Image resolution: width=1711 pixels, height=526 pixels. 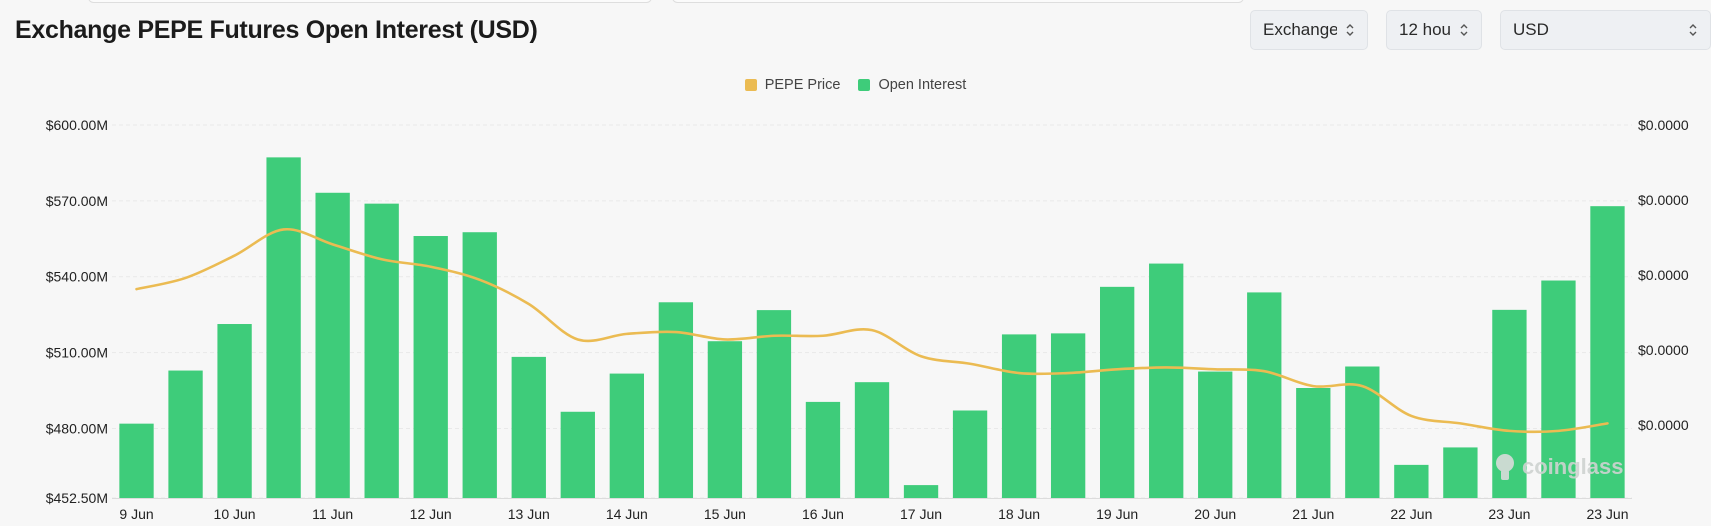 I want to click on legend-swatch-price, so click(x=750, y=85).